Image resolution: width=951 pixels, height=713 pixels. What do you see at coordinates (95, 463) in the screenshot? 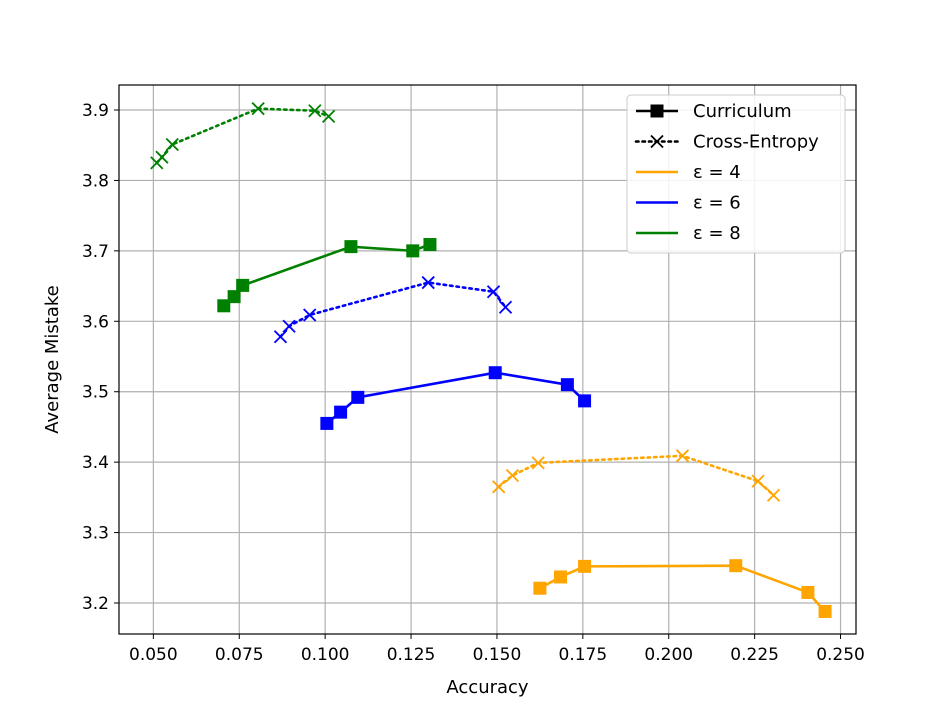
I see `y-tick-label: 3.4` at bounding box center [95, 463].